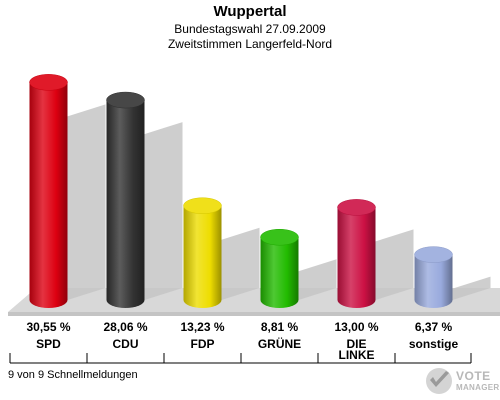  What do you see at coordinates (250, 29) in the screenshot?
I see `chart-subtitle-election: Bundestagswahl 27.09.2009` at bounding box center [250, 29].